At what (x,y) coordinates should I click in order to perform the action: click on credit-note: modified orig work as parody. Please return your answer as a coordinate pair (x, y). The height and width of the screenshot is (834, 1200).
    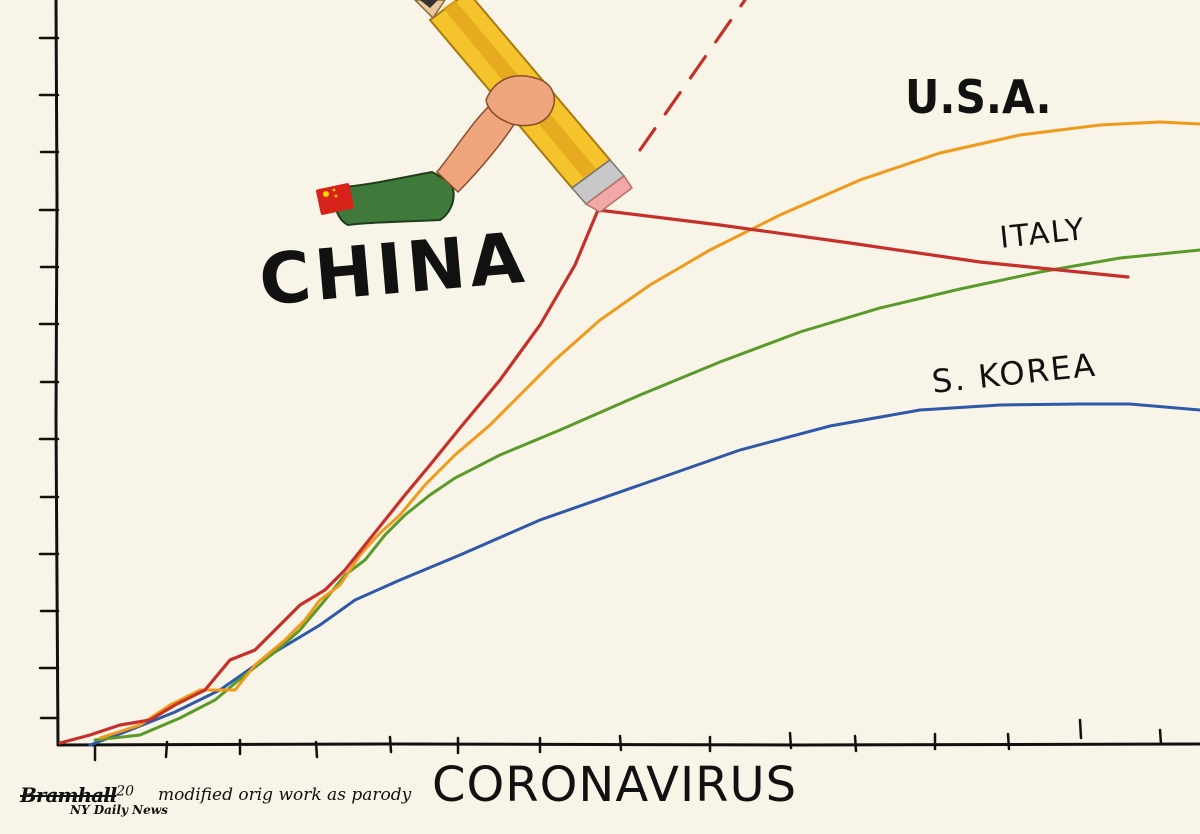
    Looking at the image, I should click on (285, 795).